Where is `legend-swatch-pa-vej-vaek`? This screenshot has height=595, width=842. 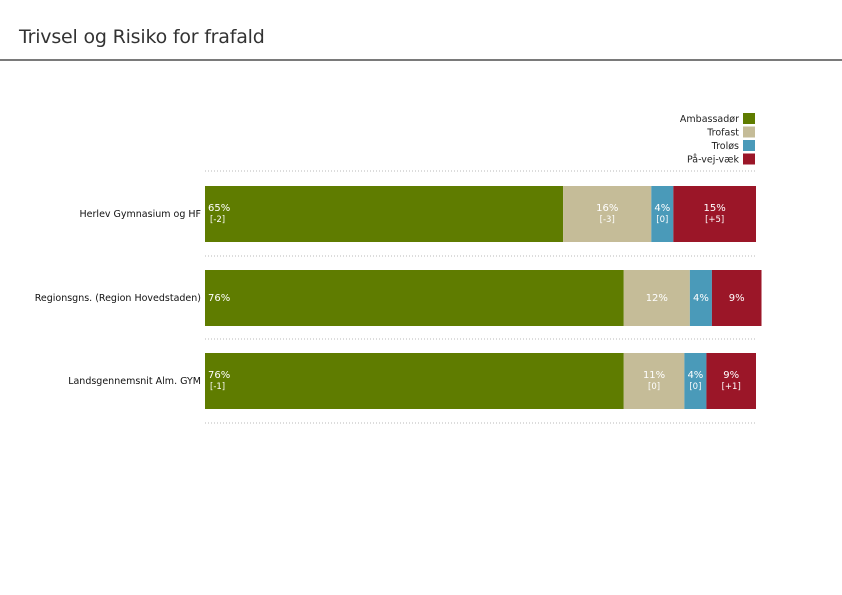 legend-swatch-pa-vej-vaek is located at coordinates (749, 159).